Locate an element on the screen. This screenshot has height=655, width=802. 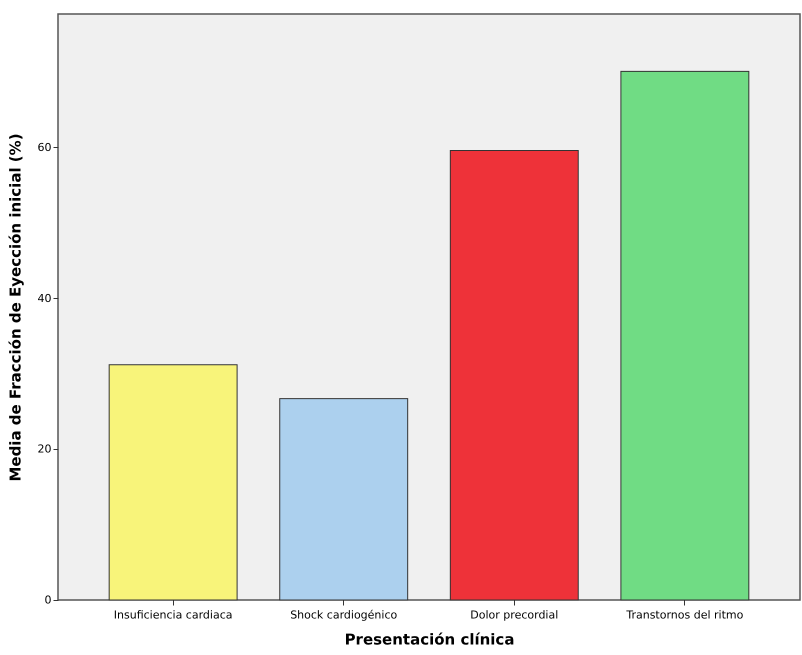
y-tick-label: 20 is located at coordinates (45, 449).